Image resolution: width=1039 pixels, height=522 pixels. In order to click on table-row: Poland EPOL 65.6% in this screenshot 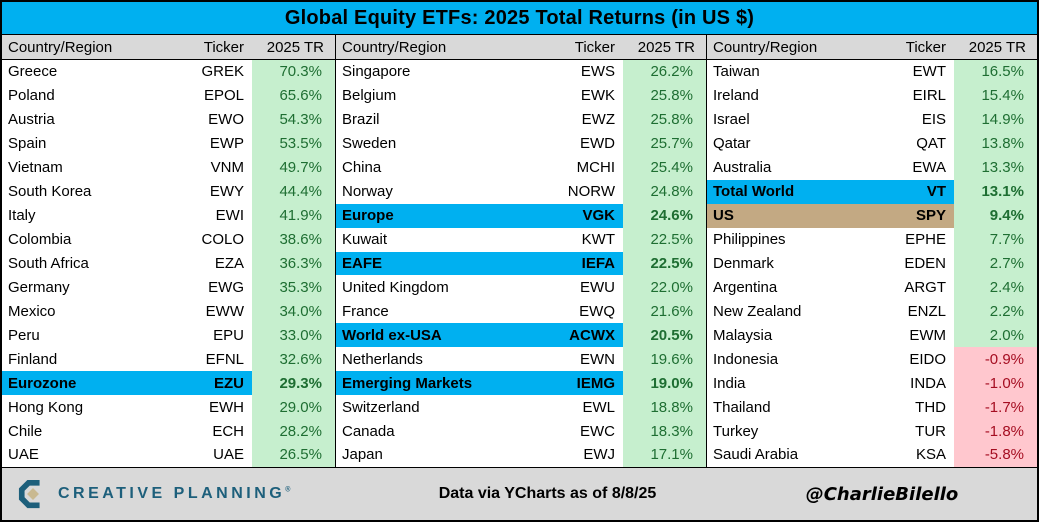, I will do `click(168, 95)`.